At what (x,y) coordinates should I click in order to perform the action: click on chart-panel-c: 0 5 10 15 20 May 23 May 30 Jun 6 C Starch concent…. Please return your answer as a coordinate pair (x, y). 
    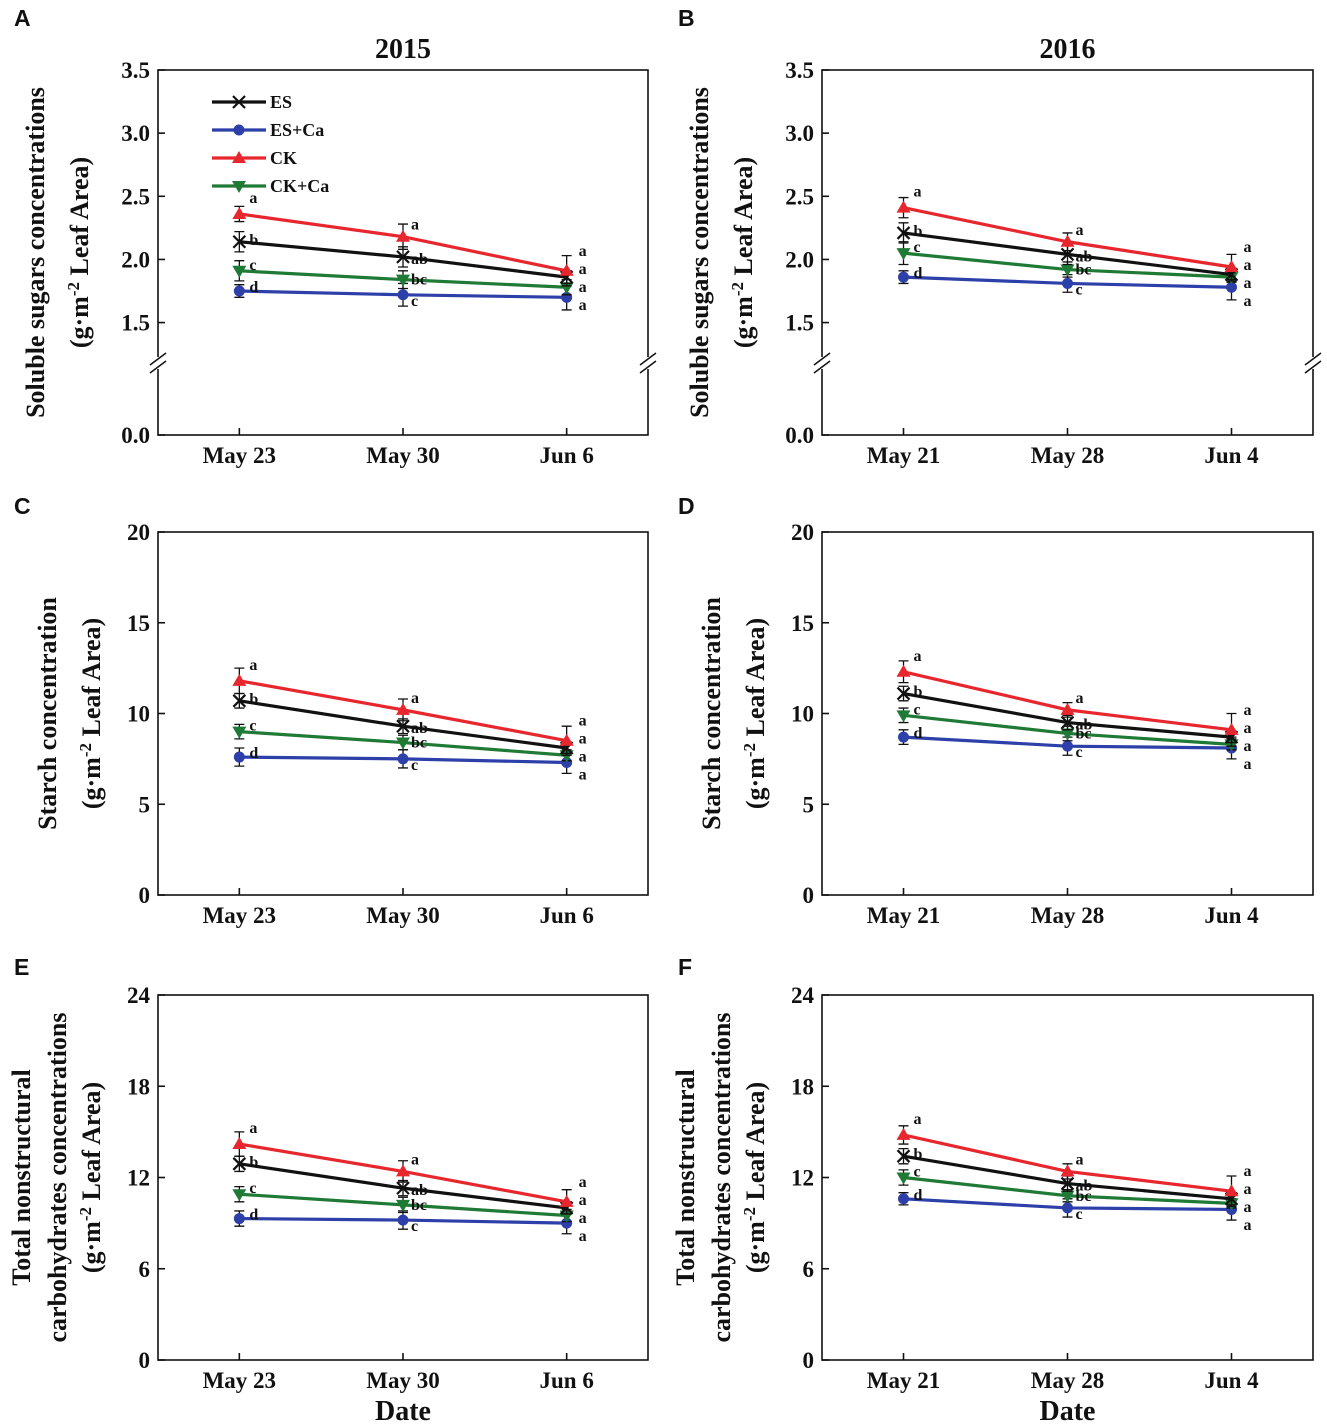
    Looking at the image, I should click on (331, 710).